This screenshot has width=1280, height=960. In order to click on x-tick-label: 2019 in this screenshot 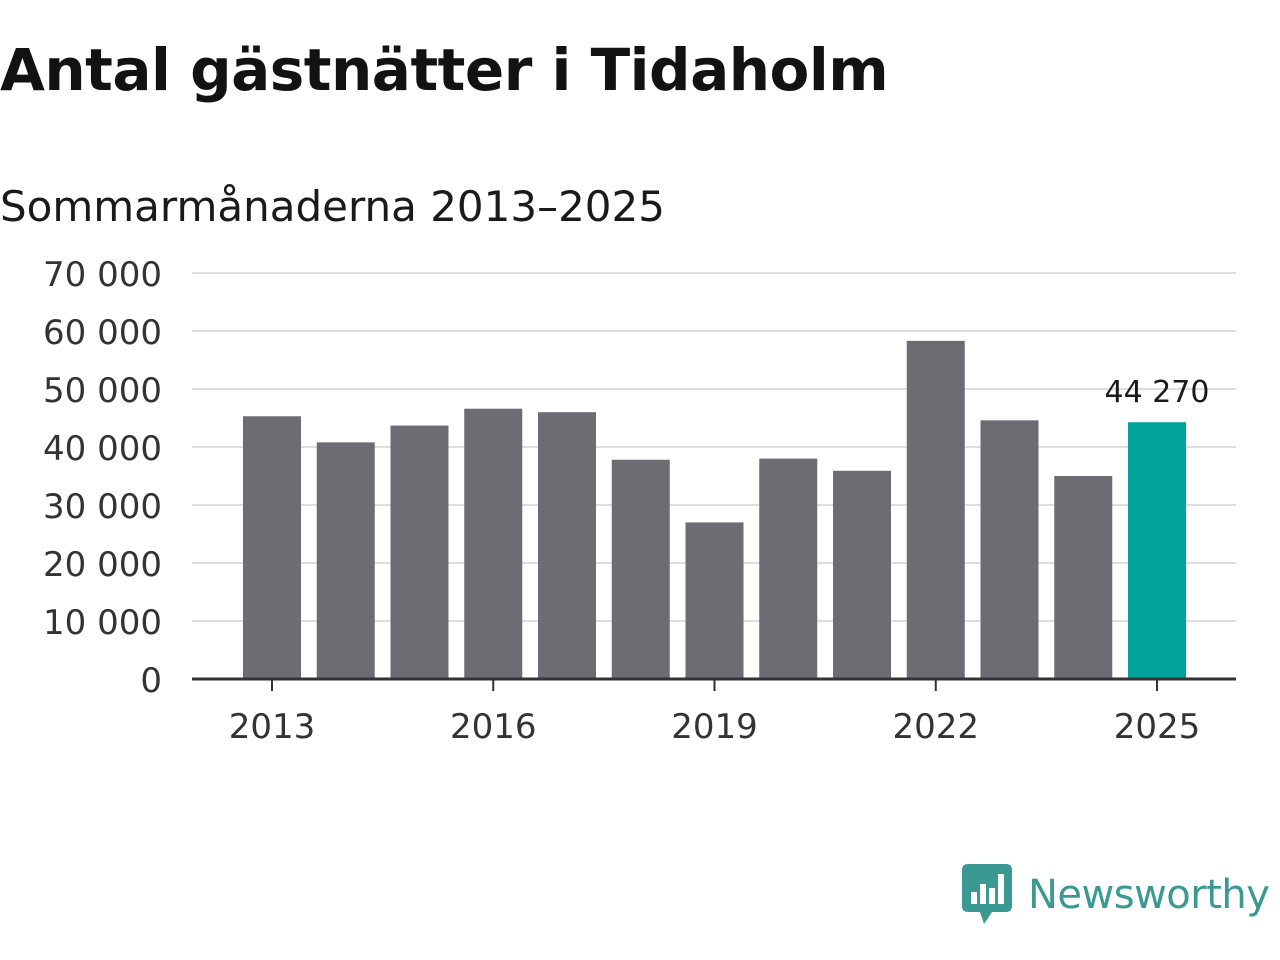, I will do `click(714, 727)`.